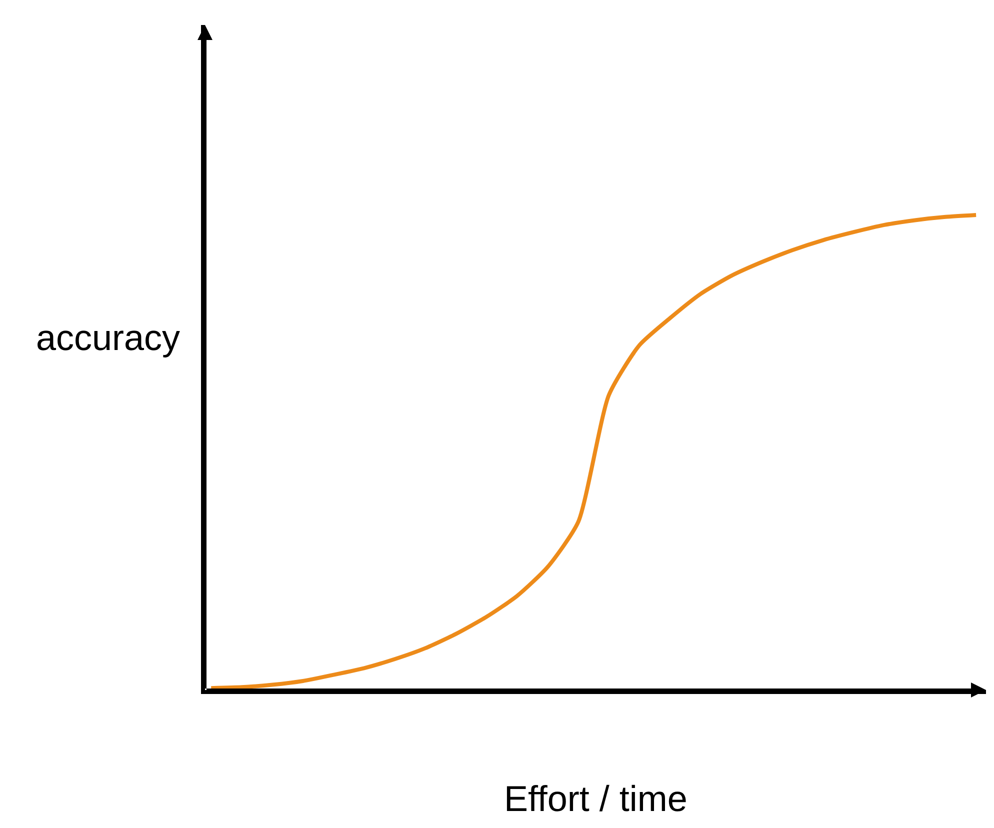 This screenshot has height=828, width=994. What do you see at coordinates (108, 337) in the screenshot?
I see `y-axis-title: accuracy` at bounding box center [108, 337].